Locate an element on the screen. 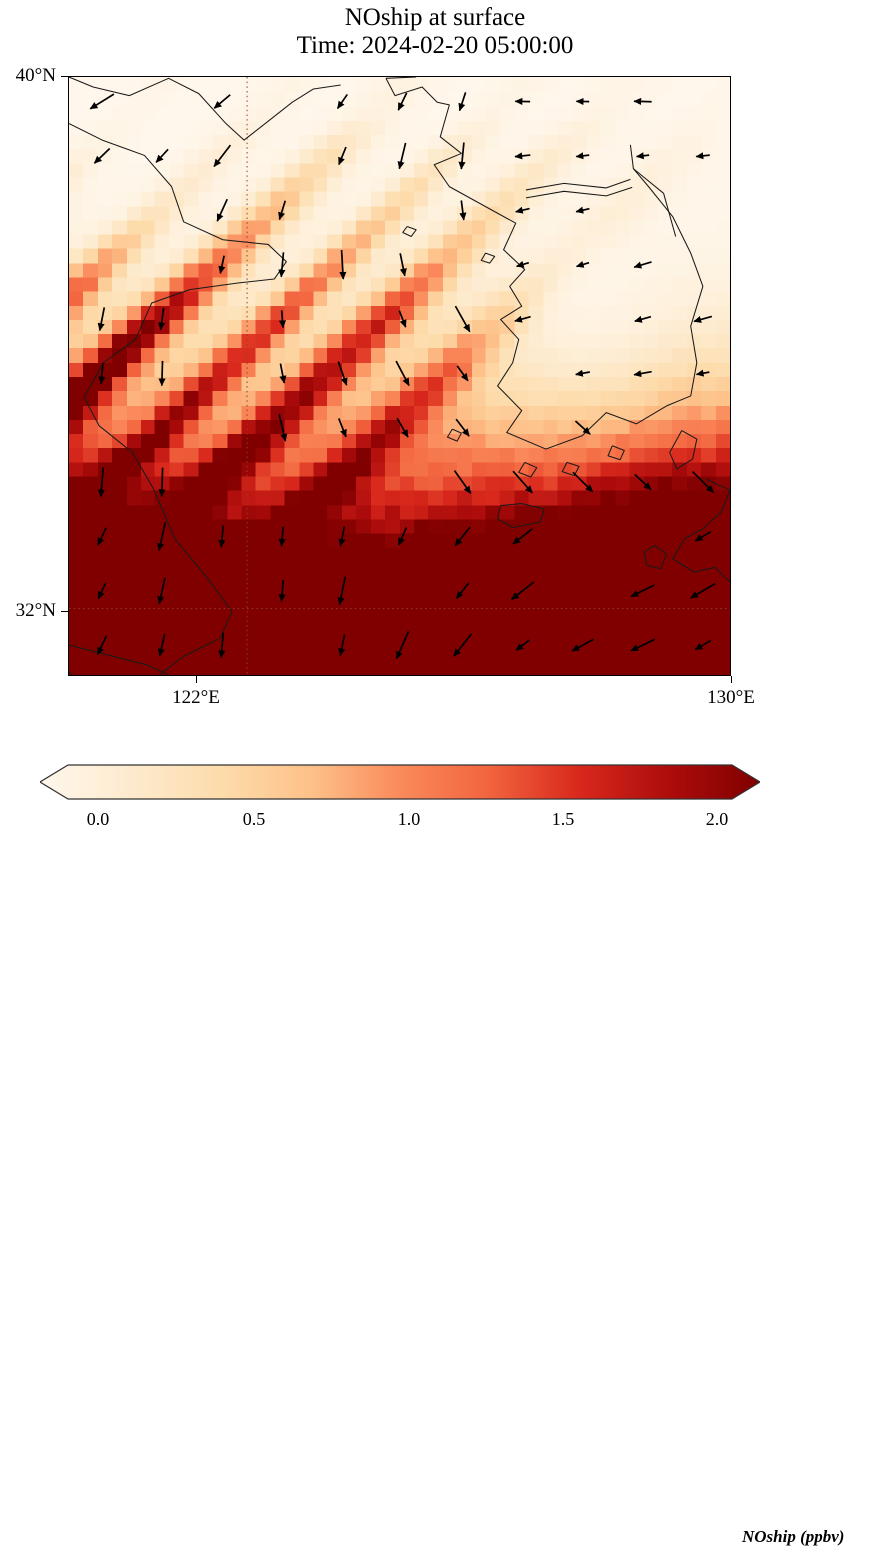 The width and height of the screenshot is (870, 1547). page-subtitle: Time: 2024-02-20 05:00:00 is located at coordinates (435, 45).